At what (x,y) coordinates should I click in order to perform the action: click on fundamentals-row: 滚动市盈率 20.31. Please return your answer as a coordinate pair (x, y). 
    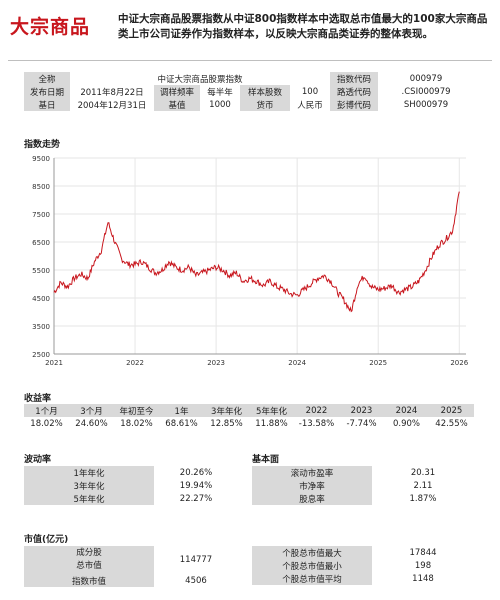
    Looking at the image, I should click on (363, 472).